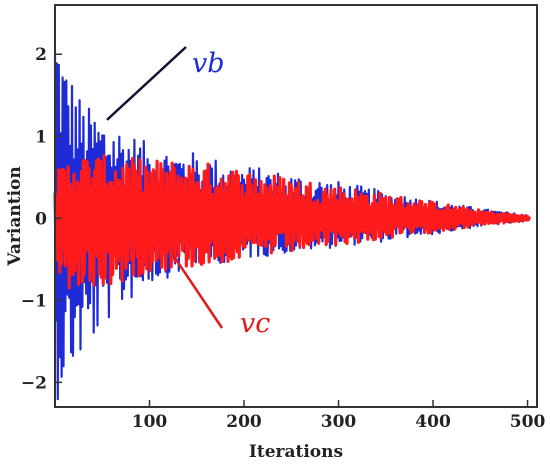 The height and width of the screenshot is (465, 550). What do you see at coordinates (41, 137) in the screenshot?
I see `y-tick-label: 1` at bounding box center [41, 137].